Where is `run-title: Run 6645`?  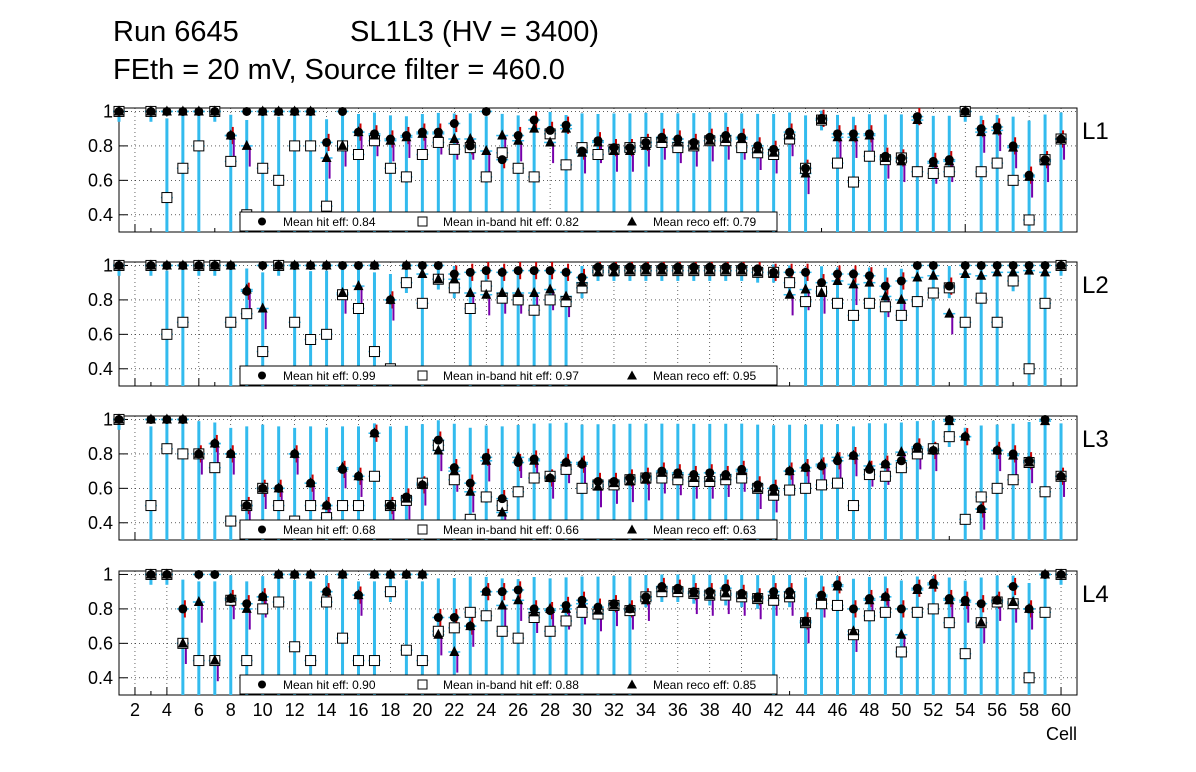
run-title: Run 6645 is located at coordinates (176, 32).